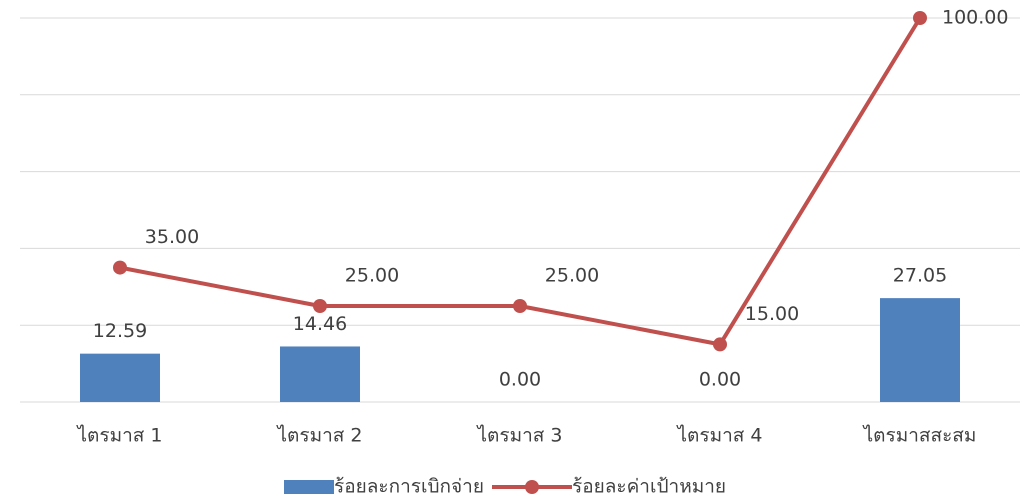 This screenshot has width=1025, height=500. What do you see at coordinates (409, 487) in the screenshot?
I see `legend-label: ร้อยละการเบิกจ่าย` at bounding box center [409, 487].